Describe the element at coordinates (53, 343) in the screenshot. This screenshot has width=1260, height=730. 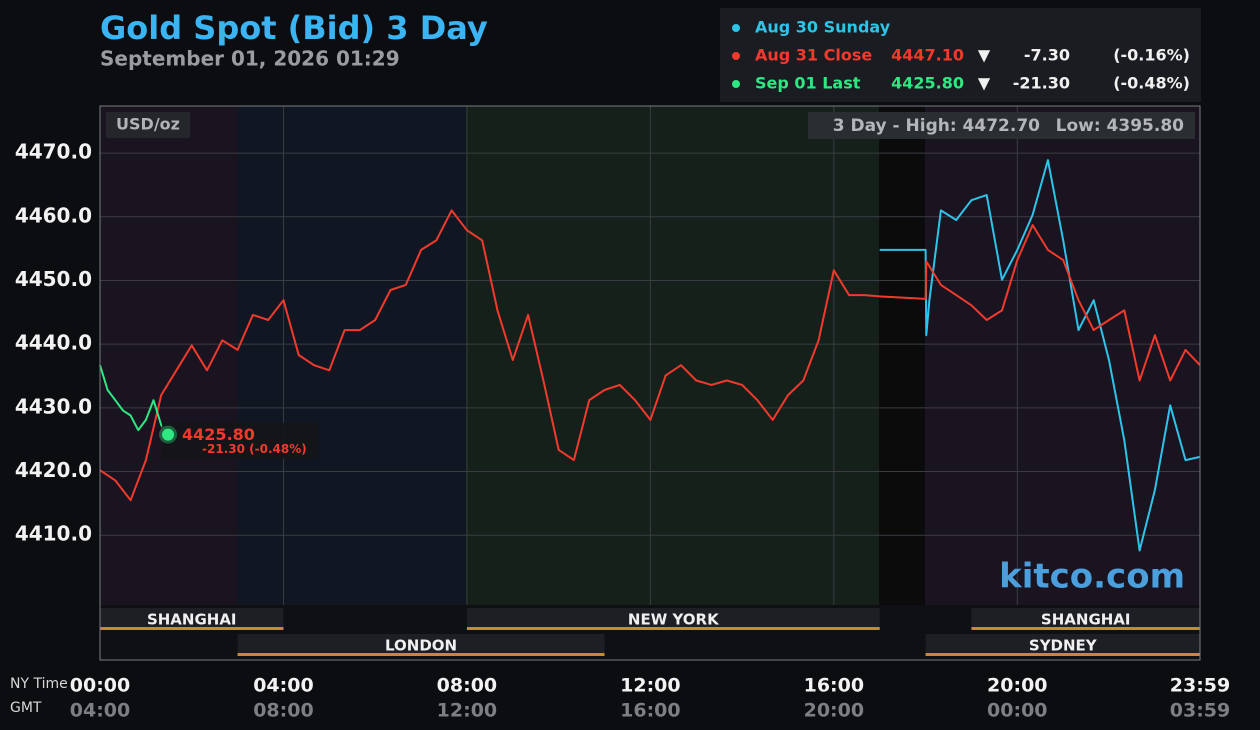
I see `y-tick-label: 4440.0` at that location.